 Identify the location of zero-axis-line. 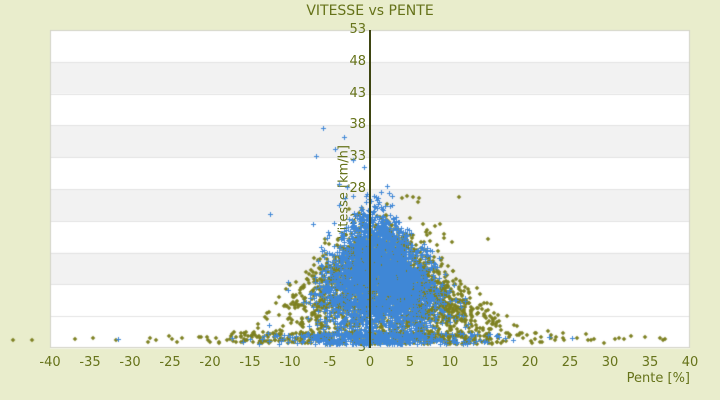
(370, 189).